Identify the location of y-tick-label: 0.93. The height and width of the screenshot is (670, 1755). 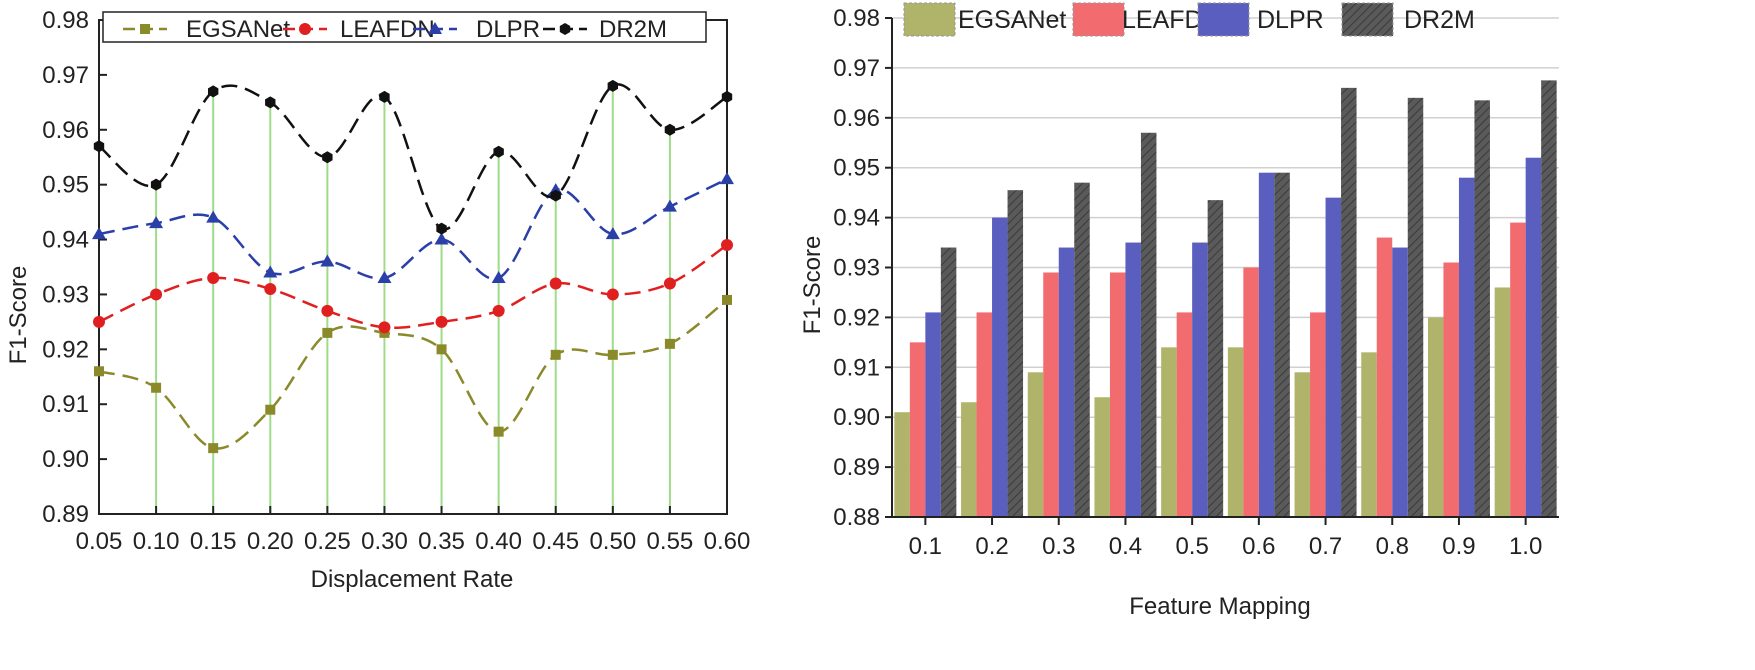
(65, 294).